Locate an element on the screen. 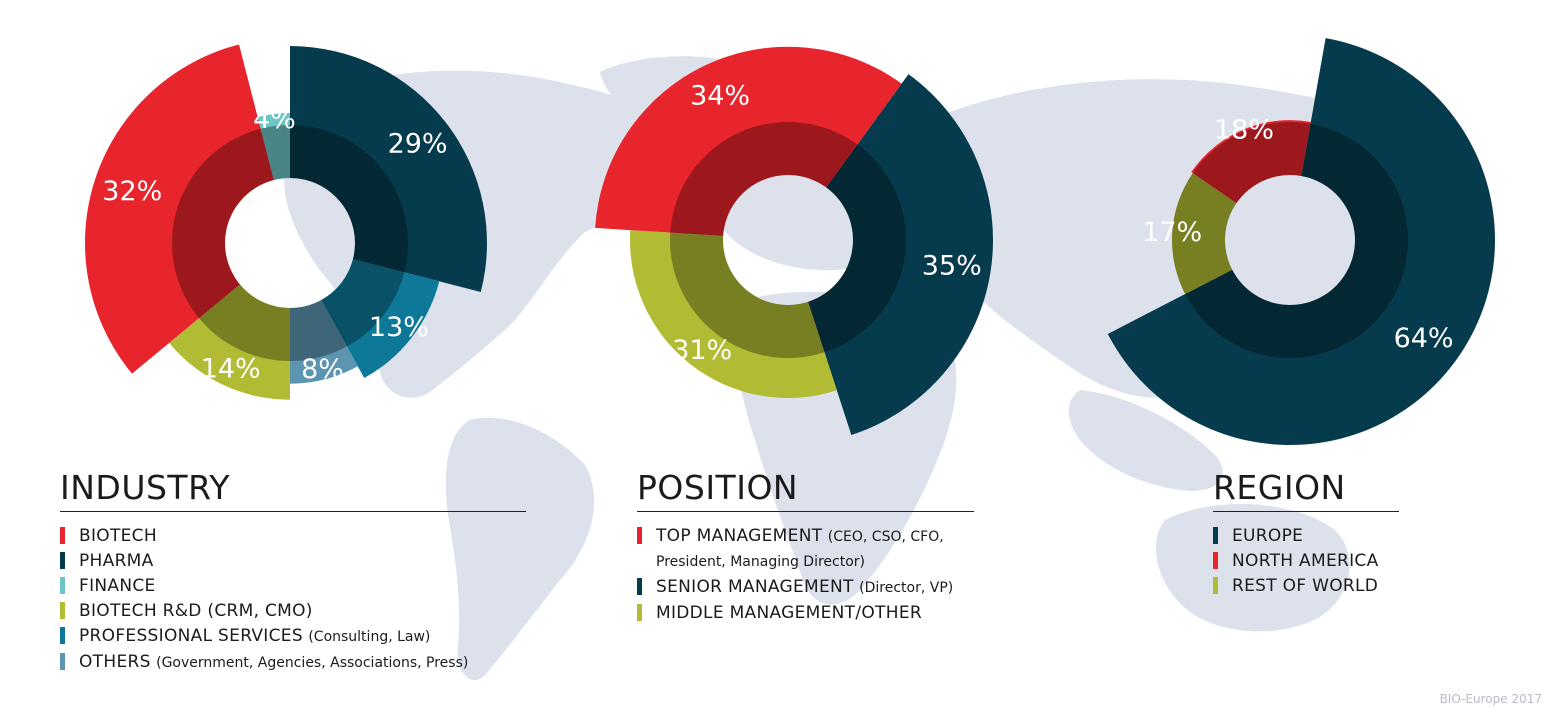 The width and height of the screenshot is (1556, 713). region-label-europe: 64% is located at coordinates (1424, 338).